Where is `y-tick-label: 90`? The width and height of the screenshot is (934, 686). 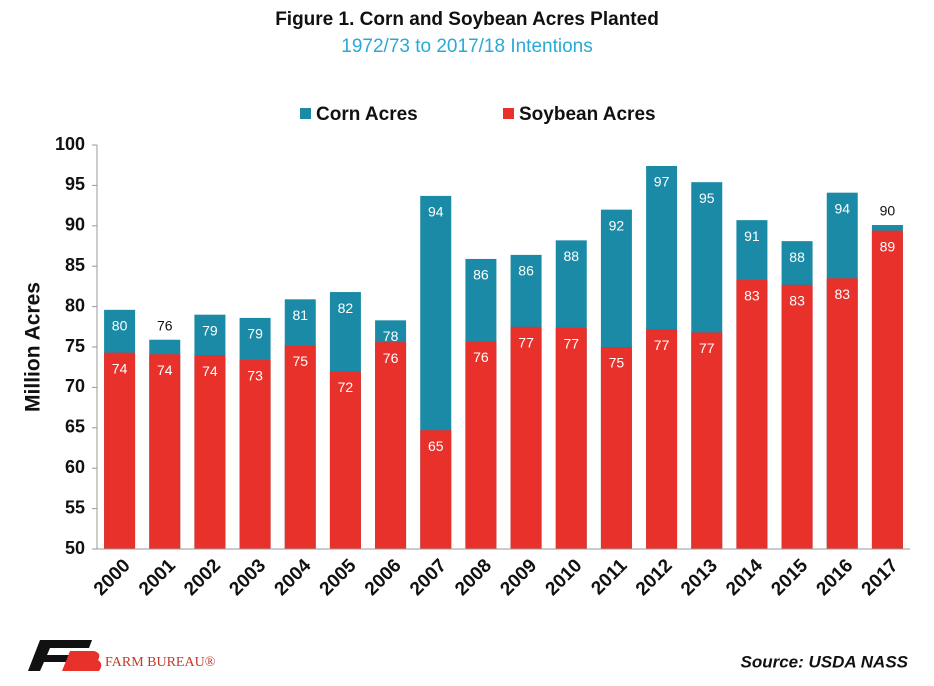
y-tick-label: 90 is located at coordinates (75, 225).